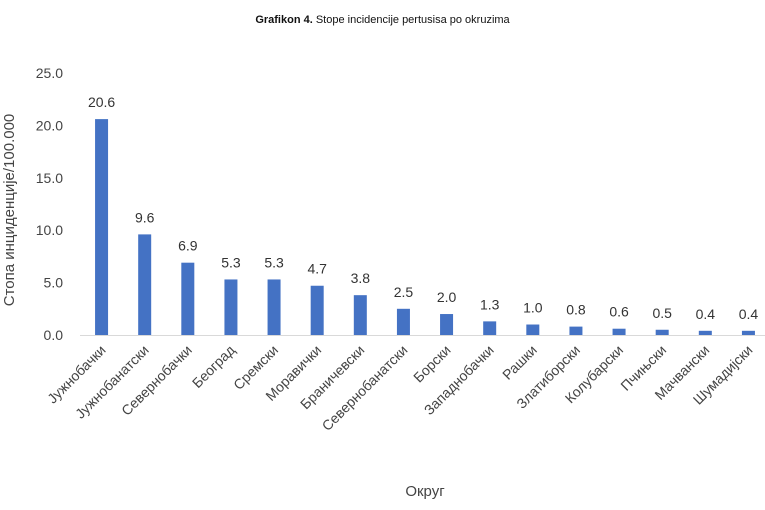 The image size is (765, 510). Describe the element at coordinates (619, 312) in the screenshot. I see `data-label: 0.6` at that location.